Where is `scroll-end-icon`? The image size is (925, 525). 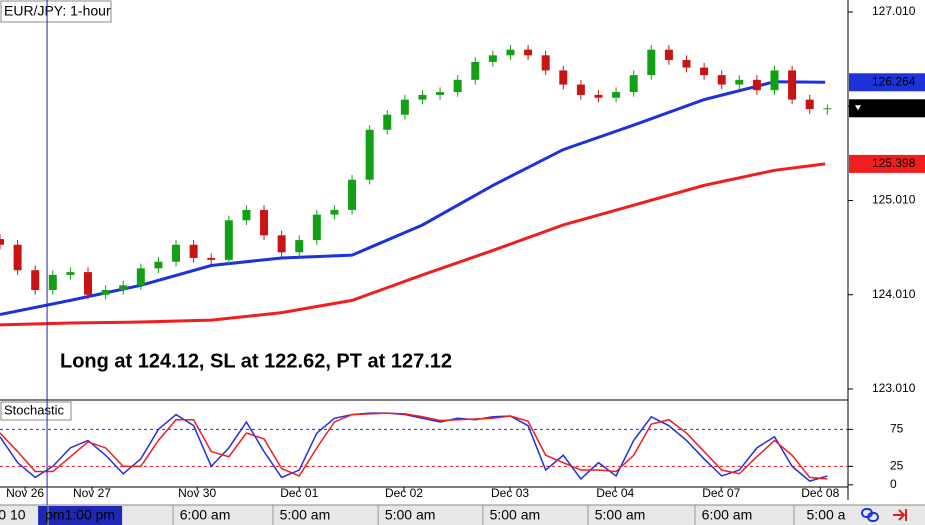 scroll-end-icon is located at coordinates (900, 515).